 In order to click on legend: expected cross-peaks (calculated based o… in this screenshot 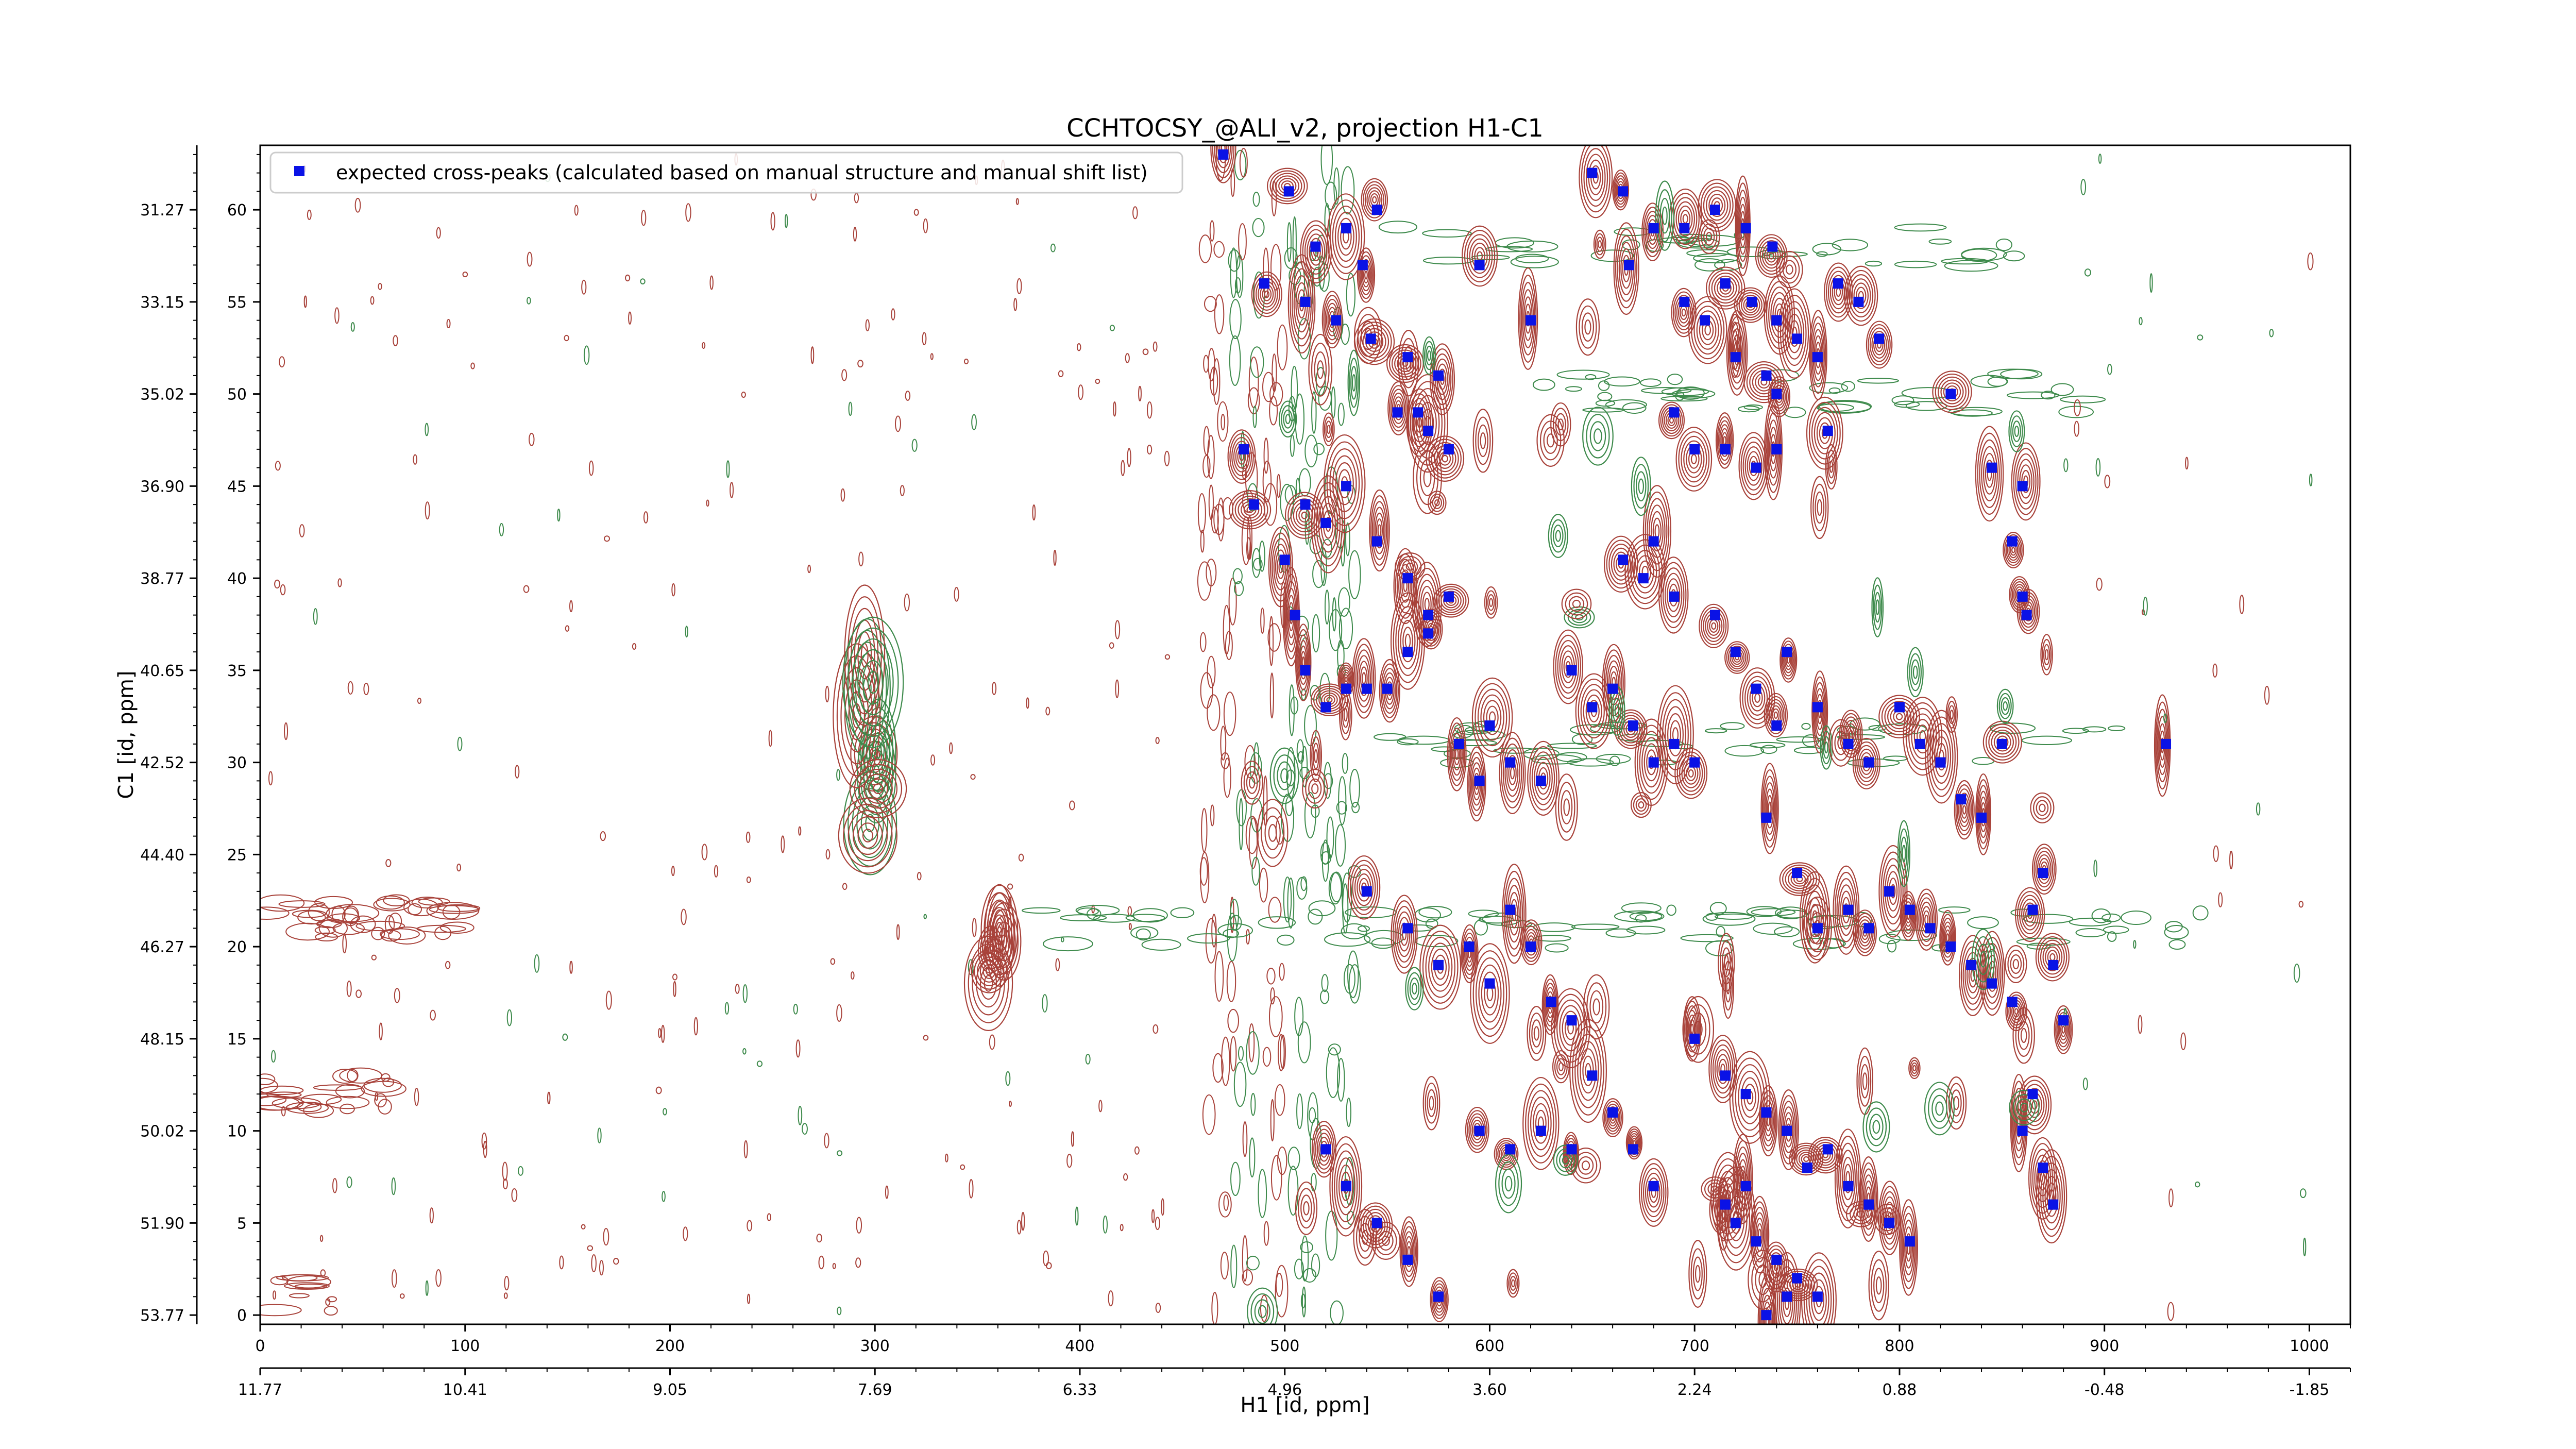, I will do `click(726, 172)`.